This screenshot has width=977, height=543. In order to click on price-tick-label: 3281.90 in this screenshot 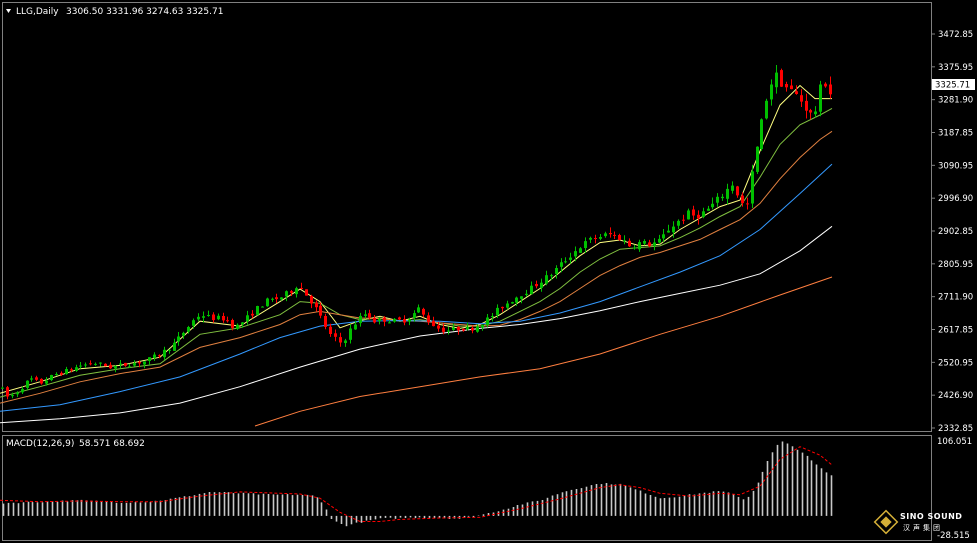, I will do `click(955, 101)`.